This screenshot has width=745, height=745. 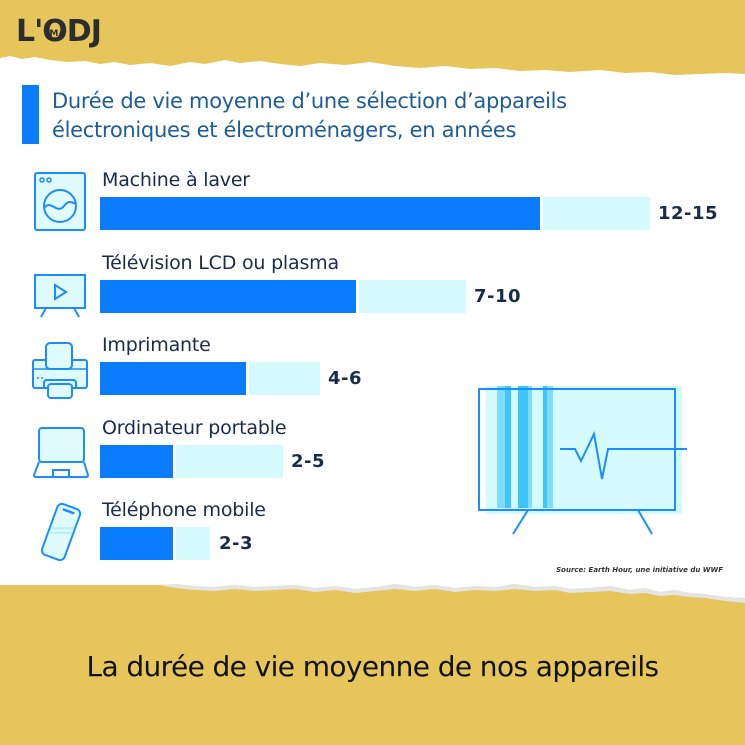 What do you see at coordinates (308, 461) in the screenshot?
I see `value-laptop: 2-5` at bounding box center [308, 461].